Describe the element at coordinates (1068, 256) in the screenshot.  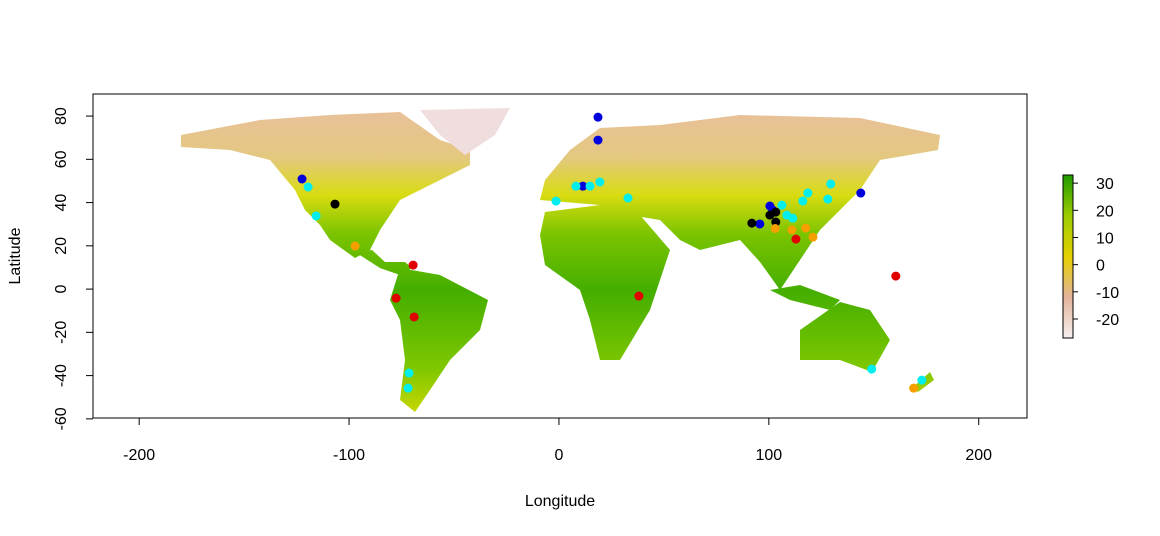
I see `colorbar` at that location.